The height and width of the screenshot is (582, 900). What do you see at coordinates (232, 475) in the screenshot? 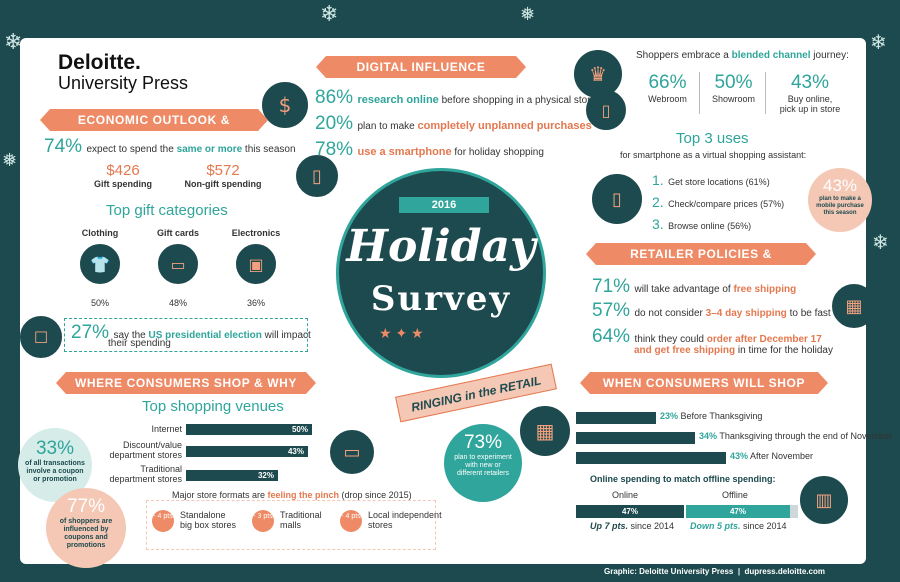
I see `venue-bar: 32%` at bounding box center [232, 475].